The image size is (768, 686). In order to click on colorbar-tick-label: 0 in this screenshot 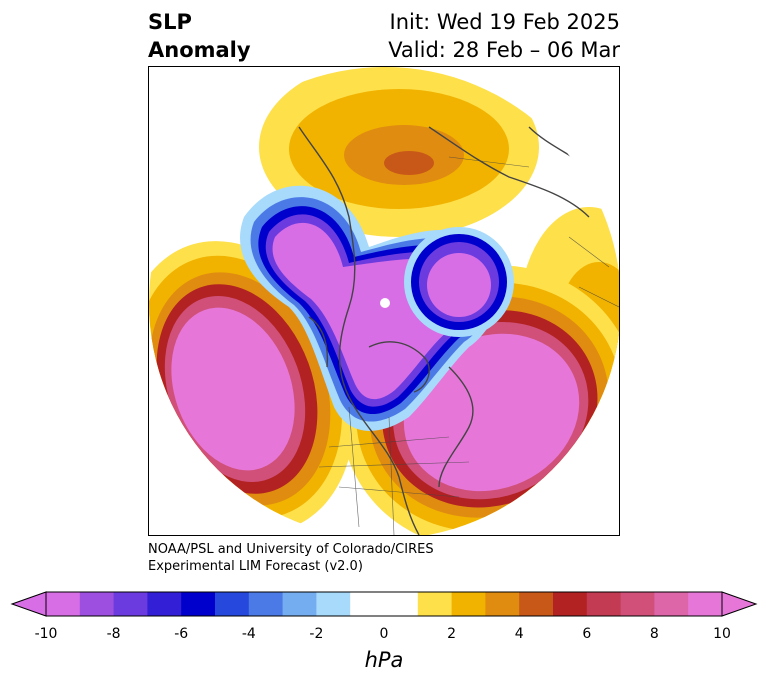, I will do `click(384, 634)`.